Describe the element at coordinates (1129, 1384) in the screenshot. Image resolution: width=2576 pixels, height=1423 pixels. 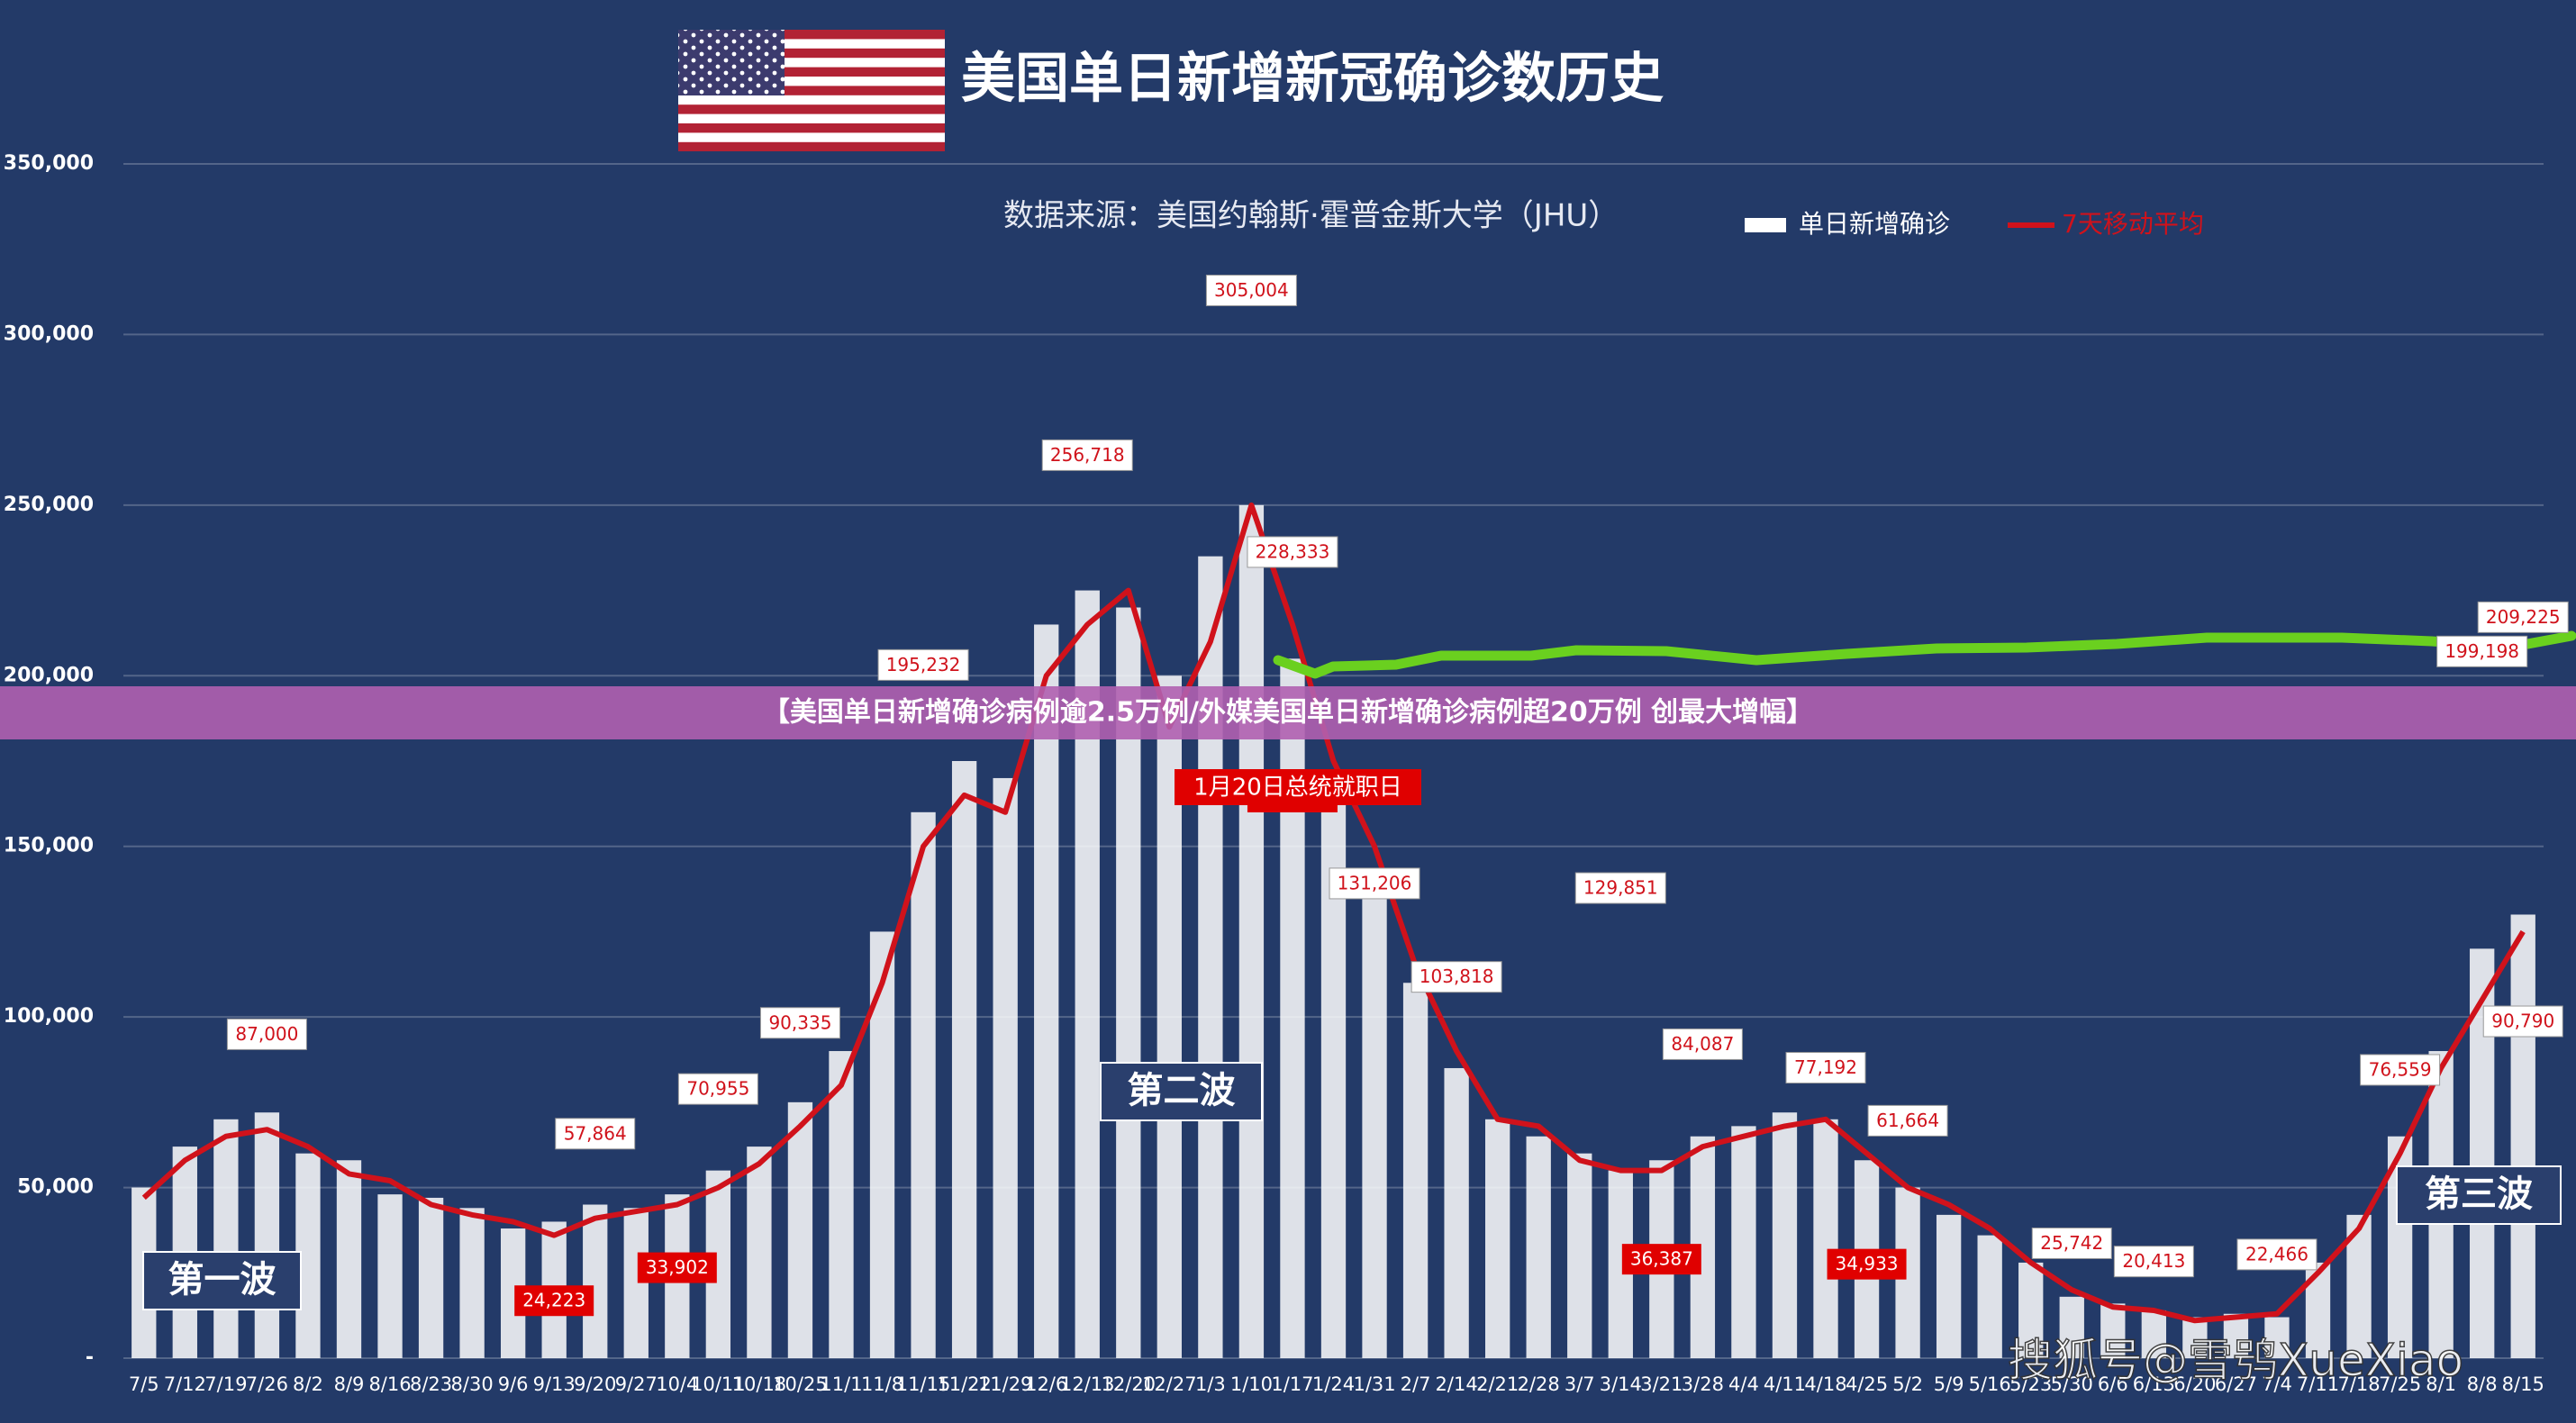
I see `x-tick-label: 12/20` at that location.